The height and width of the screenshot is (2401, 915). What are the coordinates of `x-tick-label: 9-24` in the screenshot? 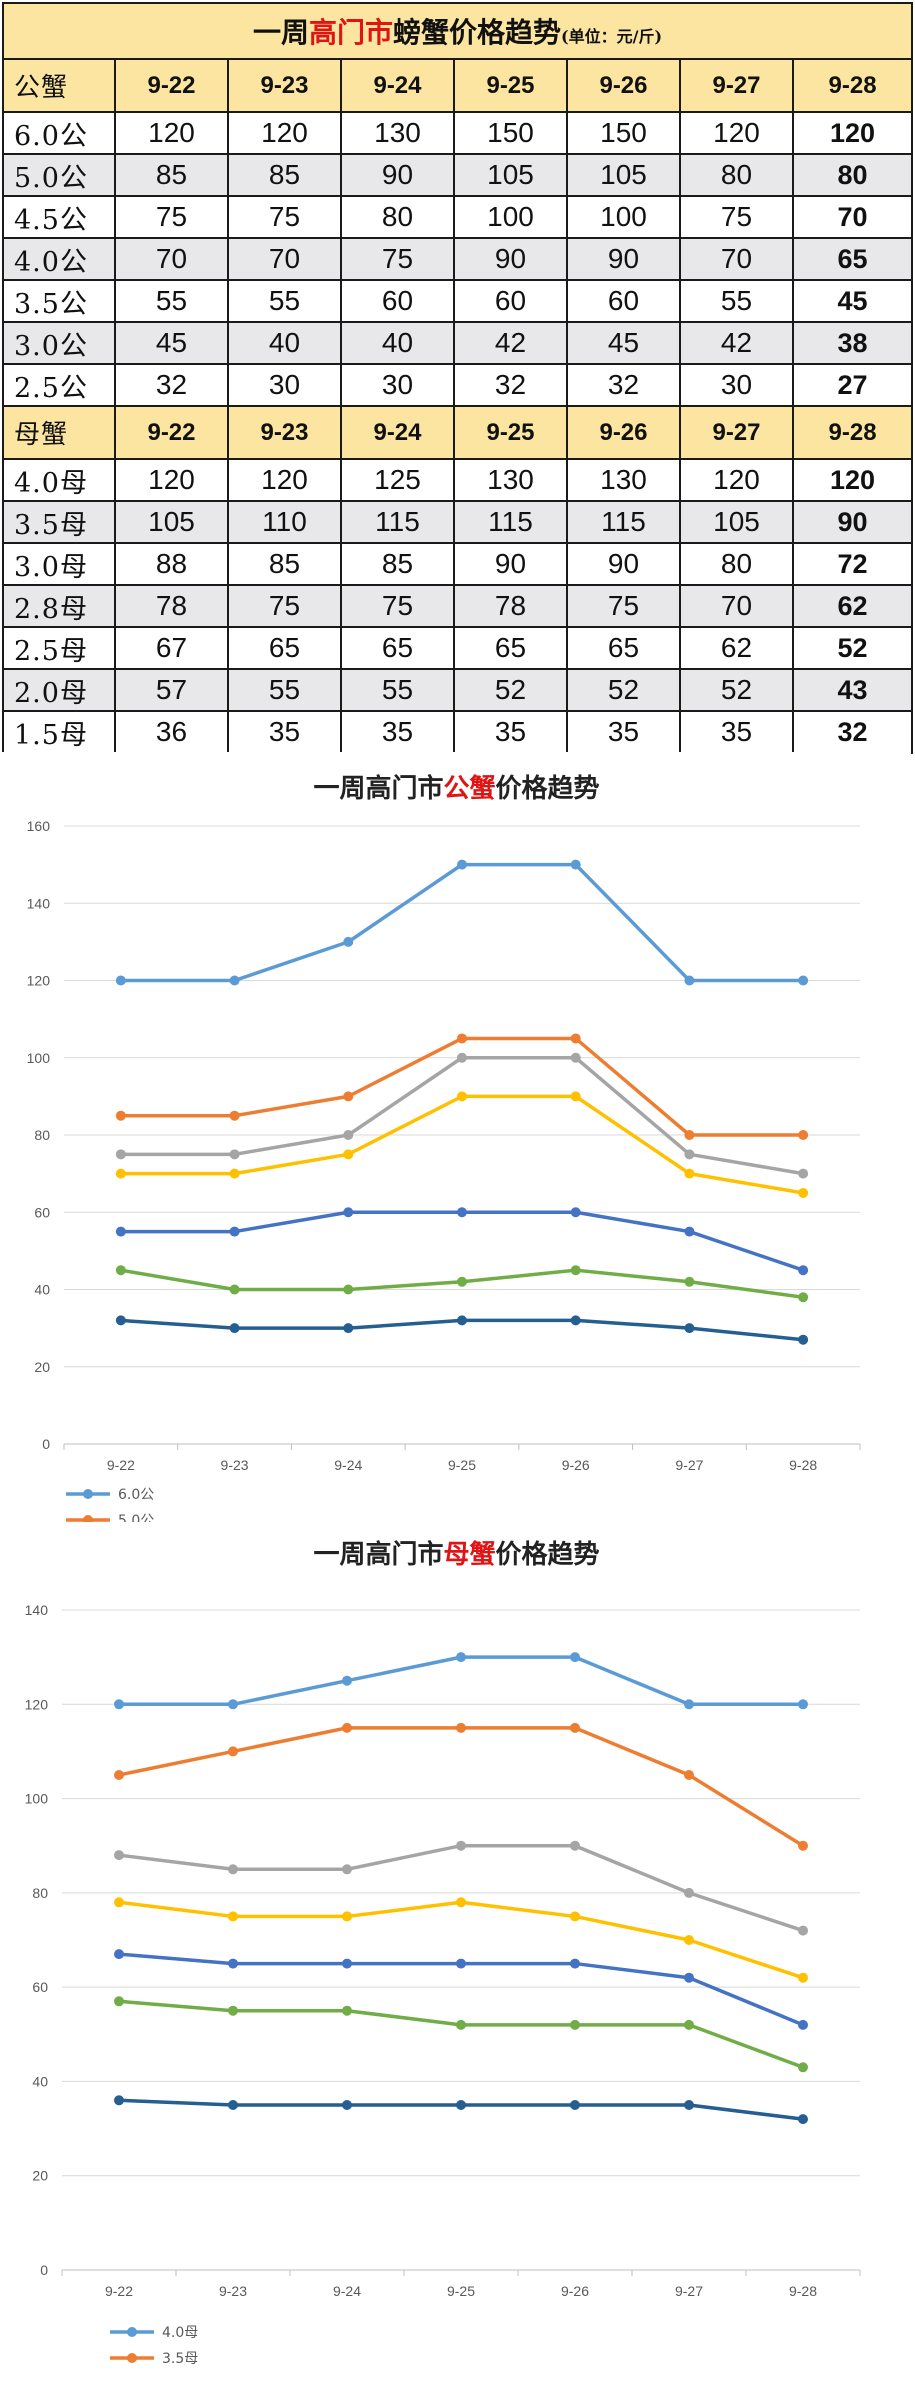 It's located at (347, 2291).